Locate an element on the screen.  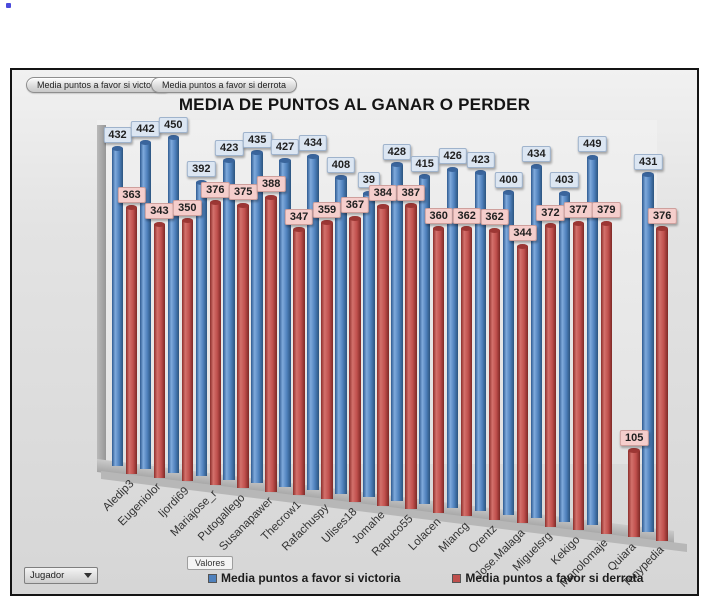
bar-cylinder-blue-Aledip3 is located at coordinates (117, 305).